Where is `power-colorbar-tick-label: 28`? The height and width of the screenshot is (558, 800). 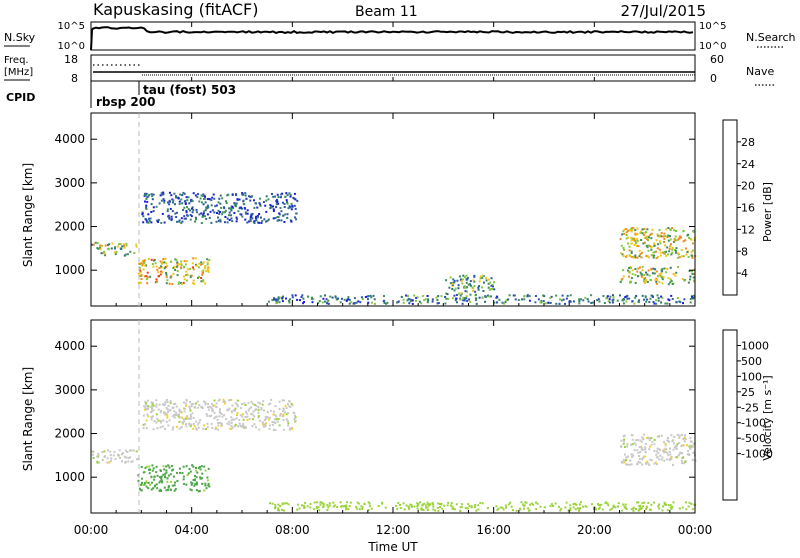 power-colorbar-tick-label: 28 is located at coordinates (748, 142).